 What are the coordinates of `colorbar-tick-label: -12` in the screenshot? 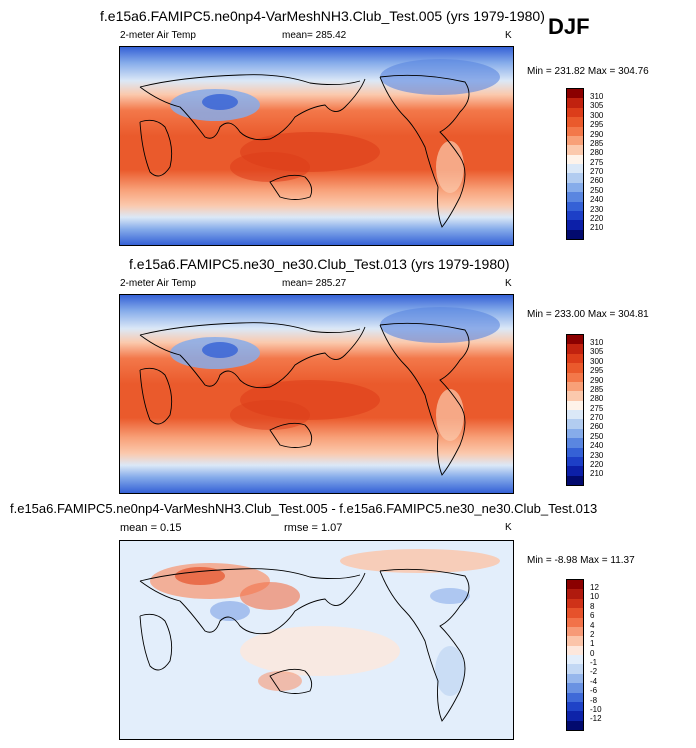 It's located at (596, 719).